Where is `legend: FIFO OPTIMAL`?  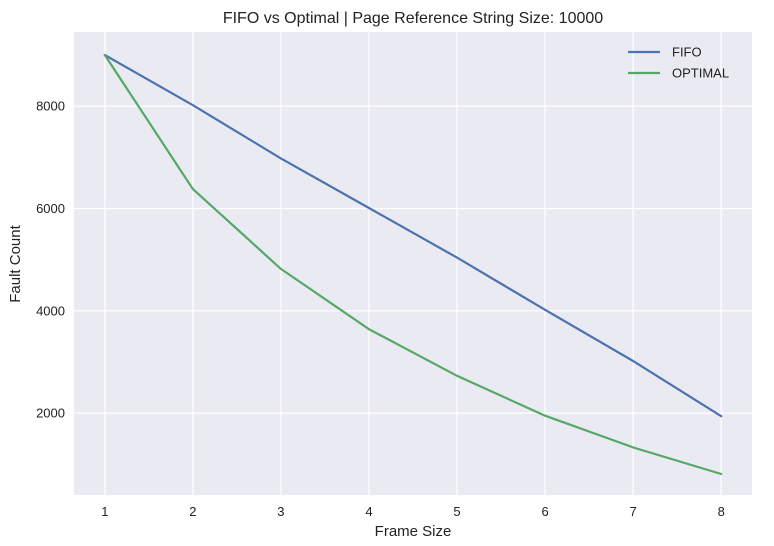
legend: FIFO OPTIMAL is located at coordinates (678, 63).